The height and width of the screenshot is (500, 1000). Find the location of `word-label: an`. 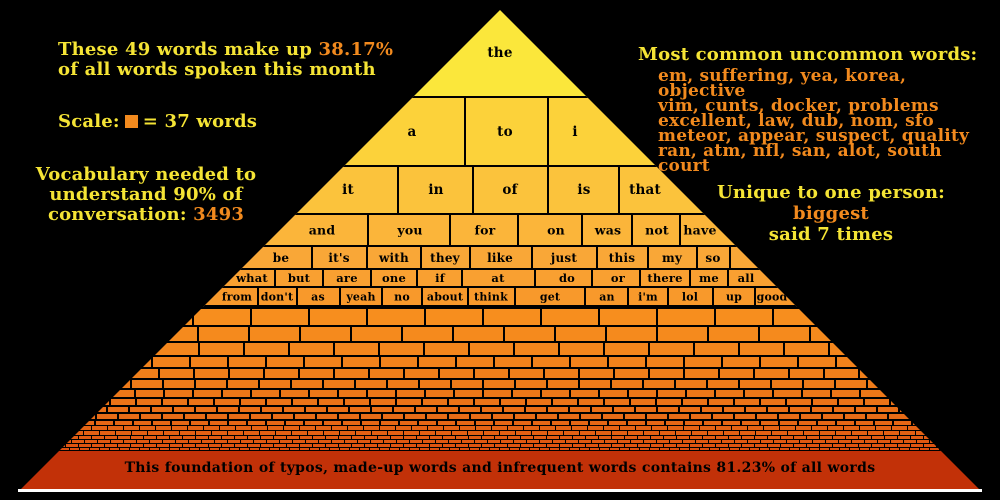

word-label: an is located at coordinates (607, 296).